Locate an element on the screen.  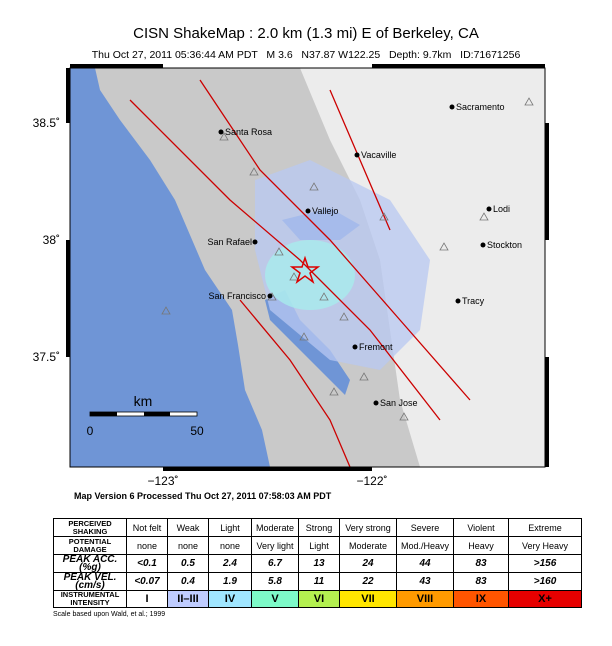
city-label: San Jose is located at coordinates (399, 403).